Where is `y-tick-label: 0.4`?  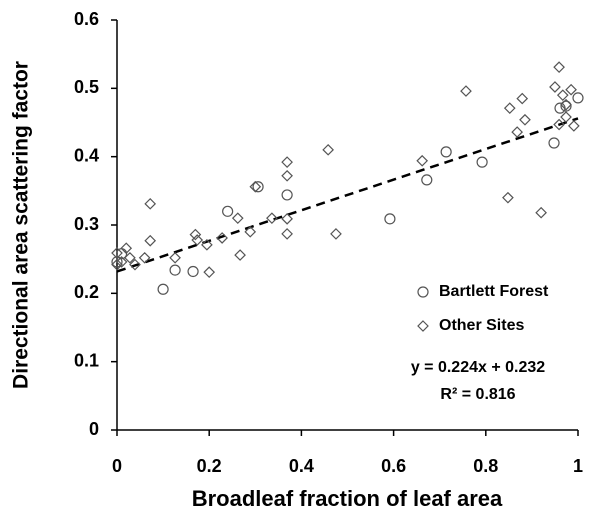 y-tick-label: 0.4 is located at coordinates (86, 155).